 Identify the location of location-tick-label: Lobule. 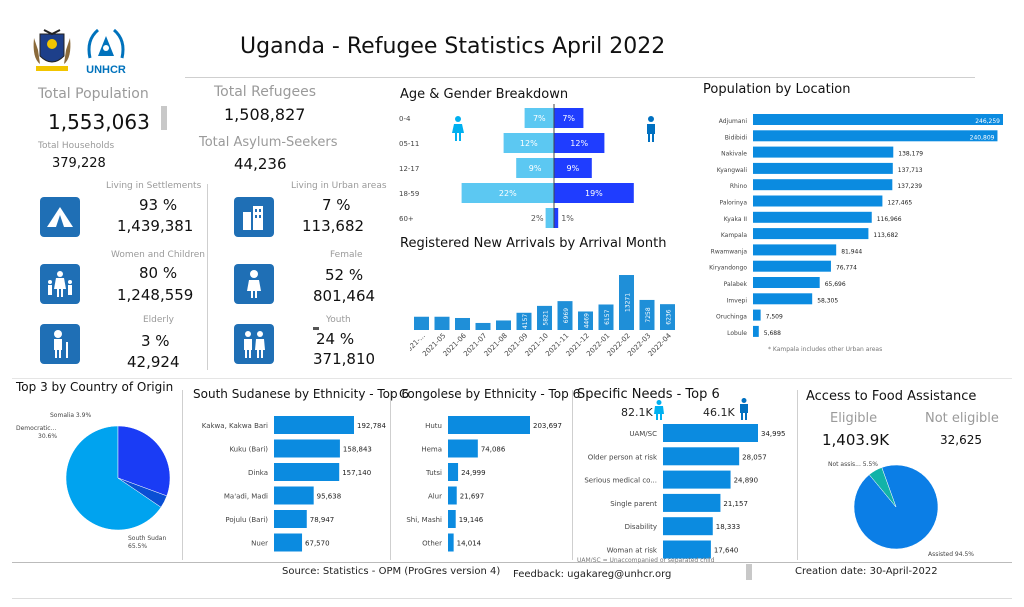
(737, 333).